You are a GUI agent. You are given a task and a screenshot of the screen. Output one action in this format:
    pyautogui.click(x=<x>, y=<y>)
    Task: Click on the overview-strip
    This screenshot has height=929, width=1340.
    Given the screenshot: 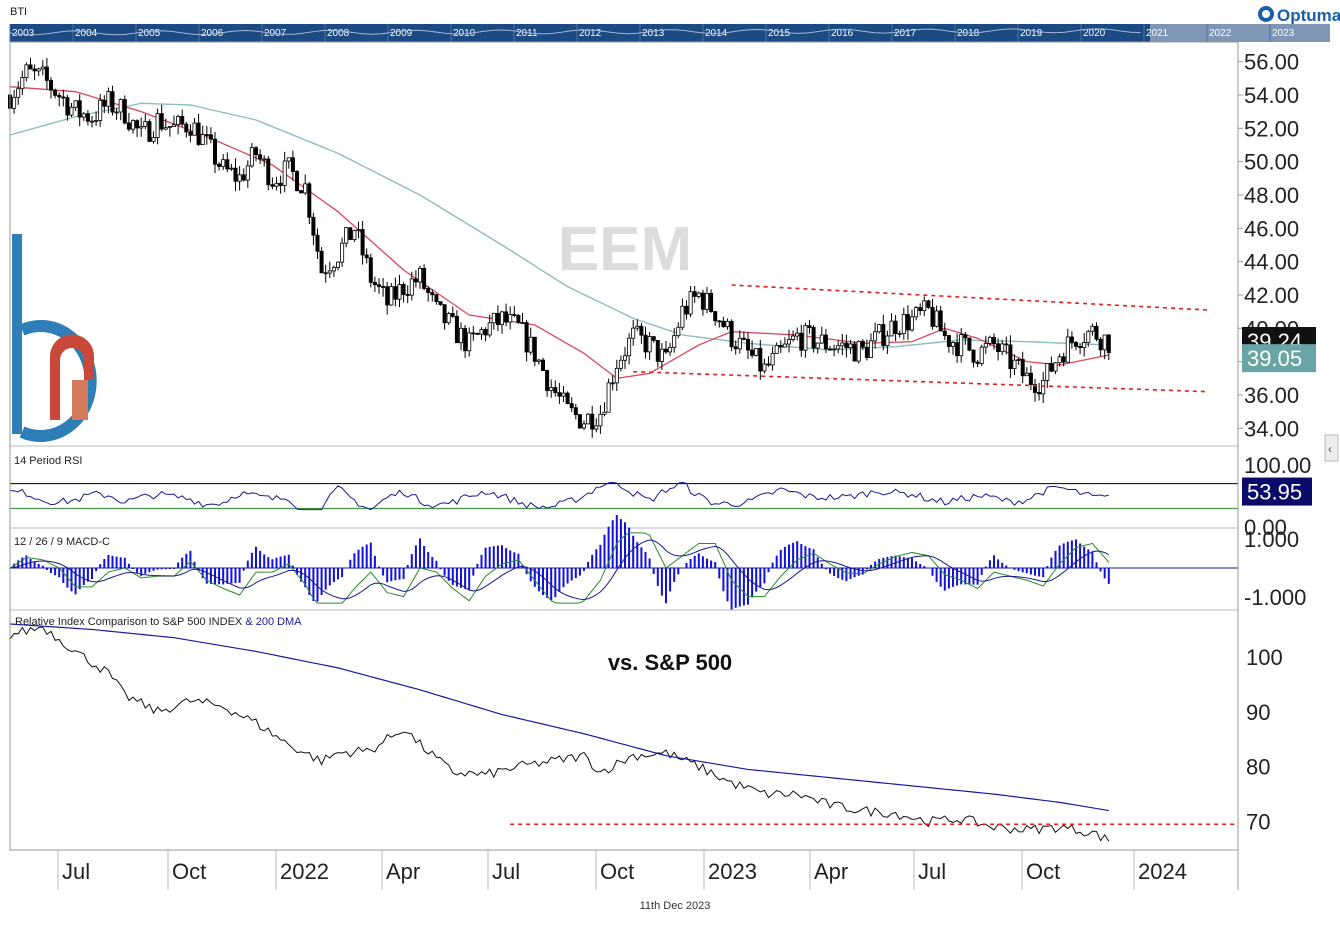 What is the action you would take?
    pyautogui.click(x=580, y=33)
    